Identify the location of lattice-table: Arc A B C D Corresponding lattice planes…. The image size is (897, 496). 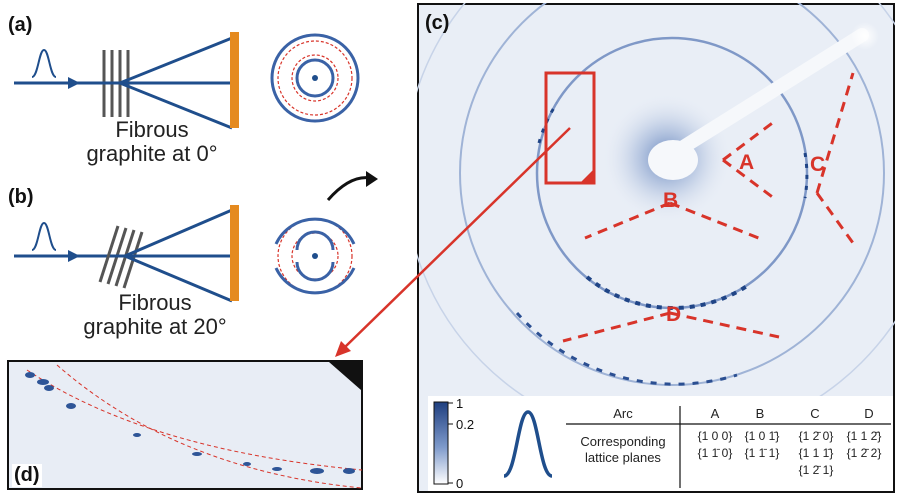
(728, 447).